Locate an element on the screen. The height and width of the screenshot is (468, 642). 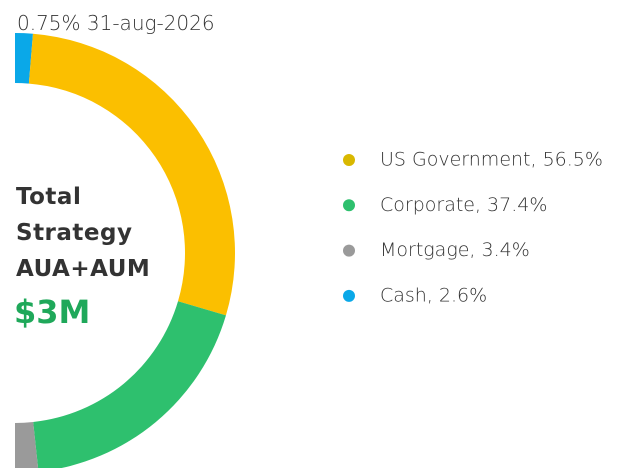
center-value: $3M is located at coordinates (52, 312).